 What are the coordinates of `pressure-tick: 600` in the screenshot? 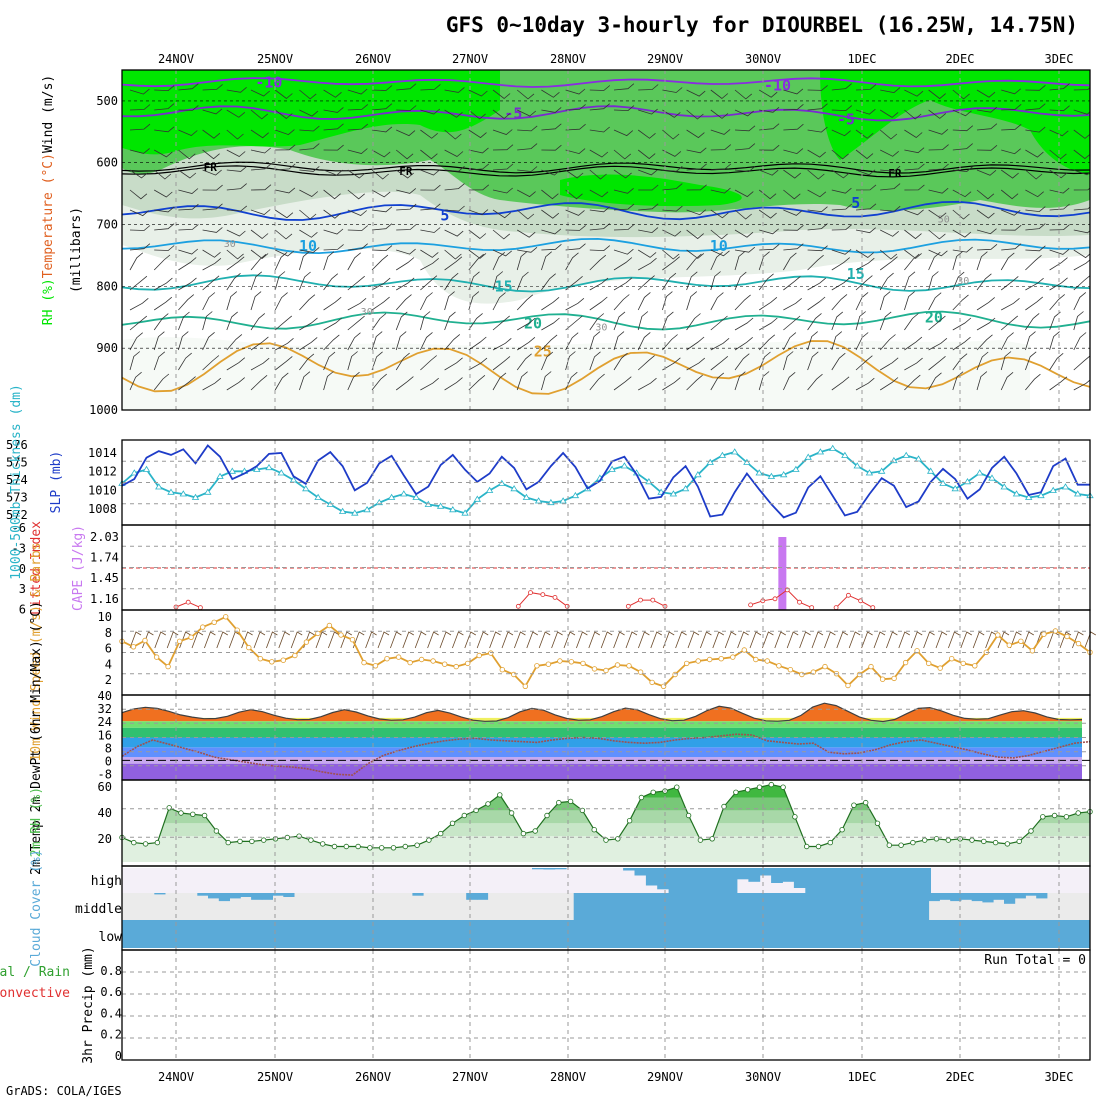 It's located at (107, 163).